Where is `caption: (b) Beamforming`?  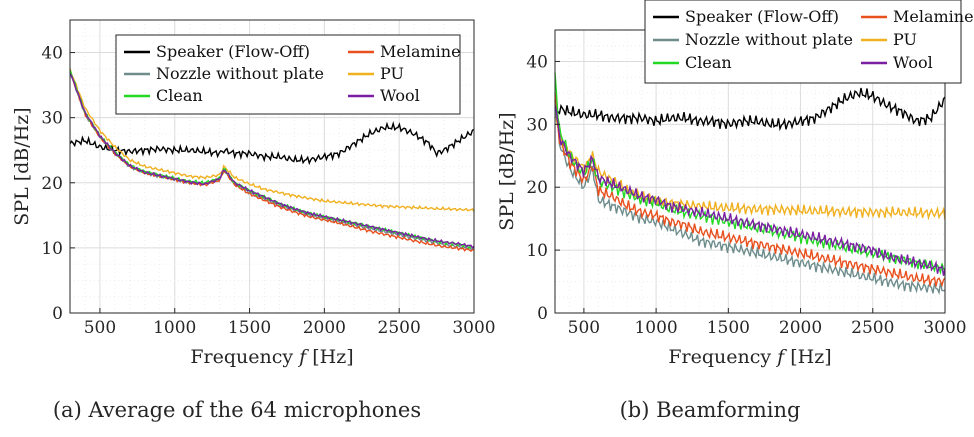
caption: (b) Beamforming is located at coordinates (710, 410).